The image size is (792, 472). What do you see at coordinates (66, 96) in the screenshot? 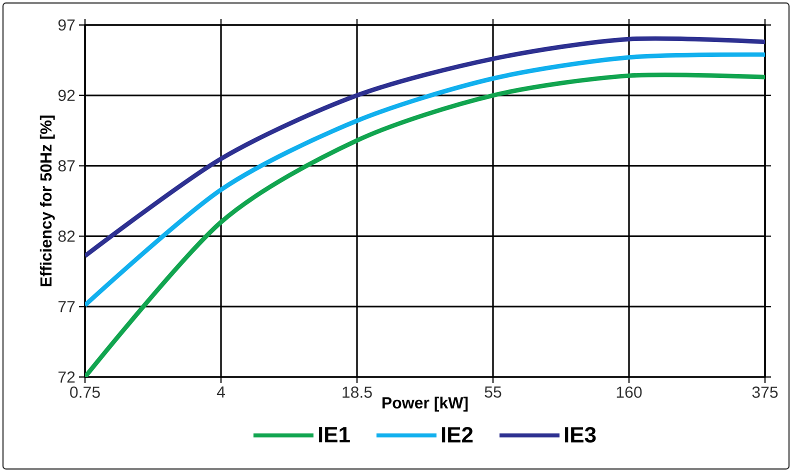
I see `y-tick-label: 92` at bounding box center [66, 96].